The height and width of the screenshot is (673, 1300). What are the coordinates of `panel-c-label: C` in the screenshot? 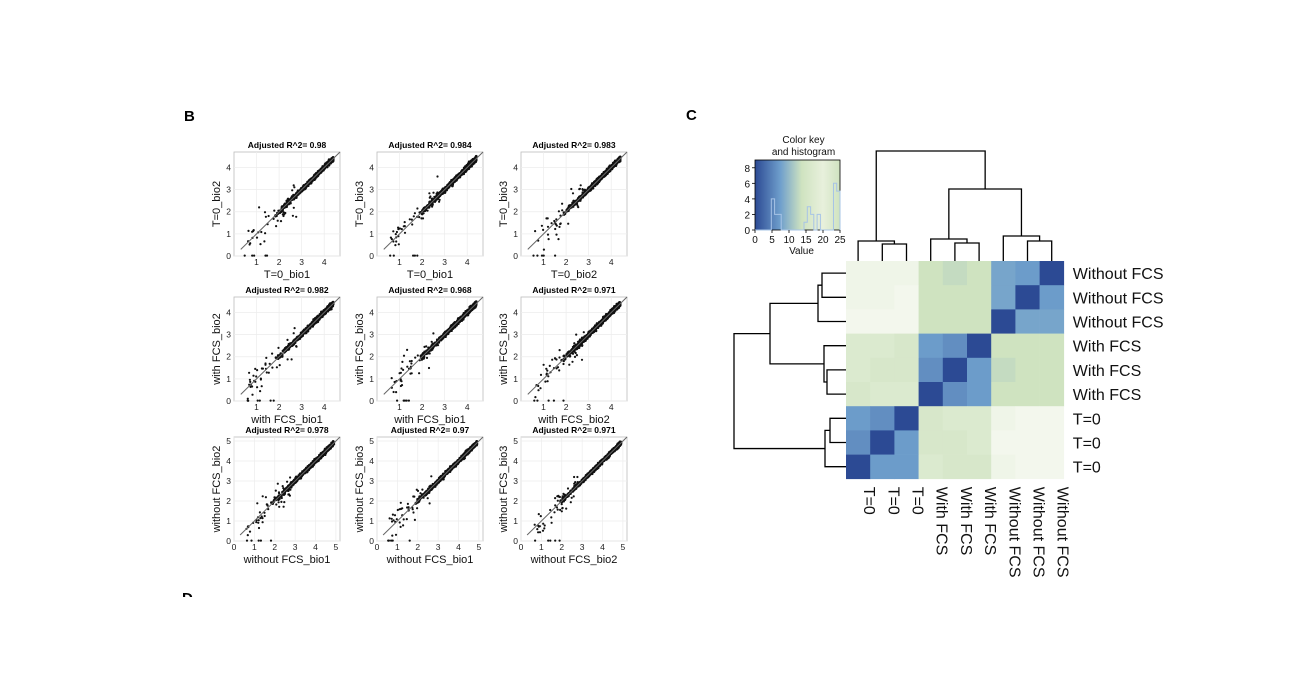 It's located at (691, 115).